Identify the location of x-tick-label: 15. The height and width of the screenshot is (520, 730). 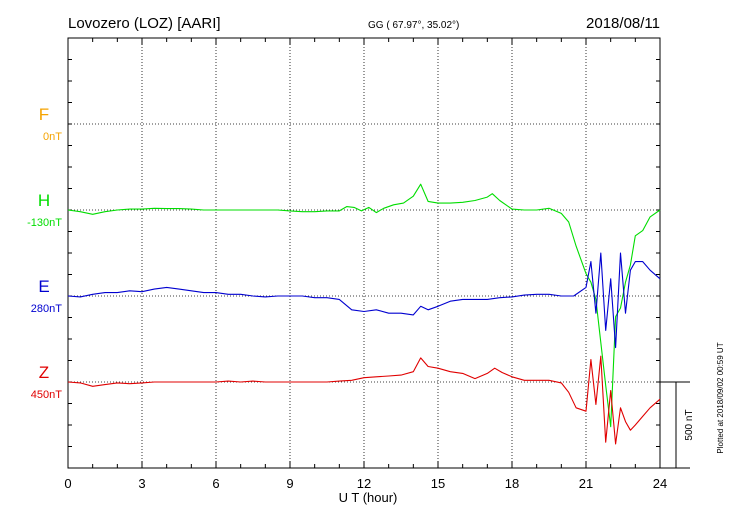
(438, 483).